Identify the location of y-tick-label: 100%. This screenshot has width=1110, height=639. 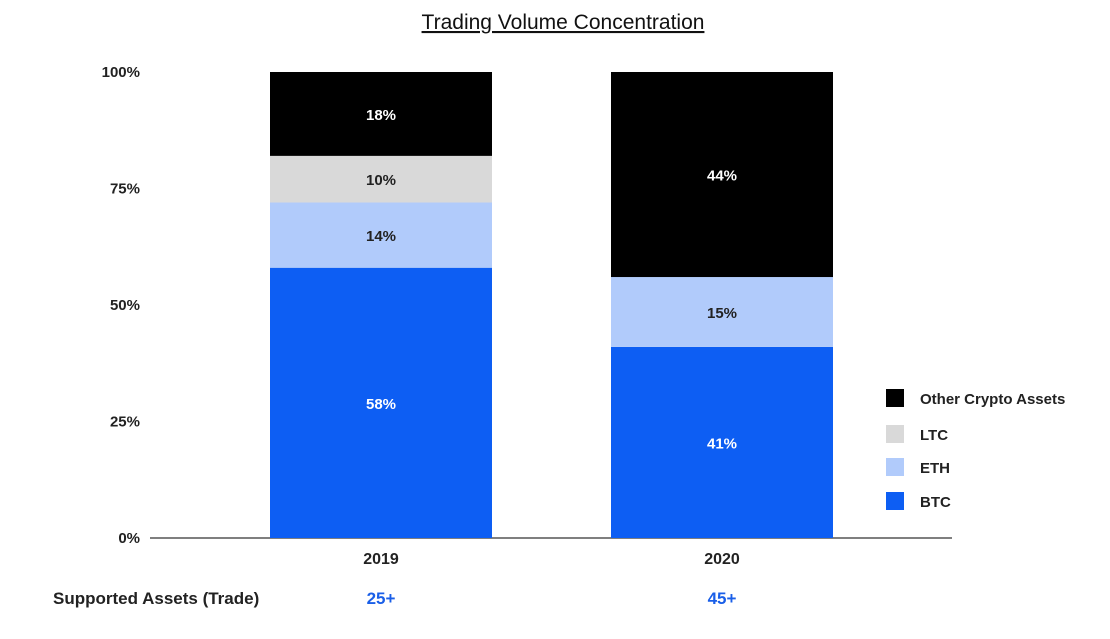
(121, 72).